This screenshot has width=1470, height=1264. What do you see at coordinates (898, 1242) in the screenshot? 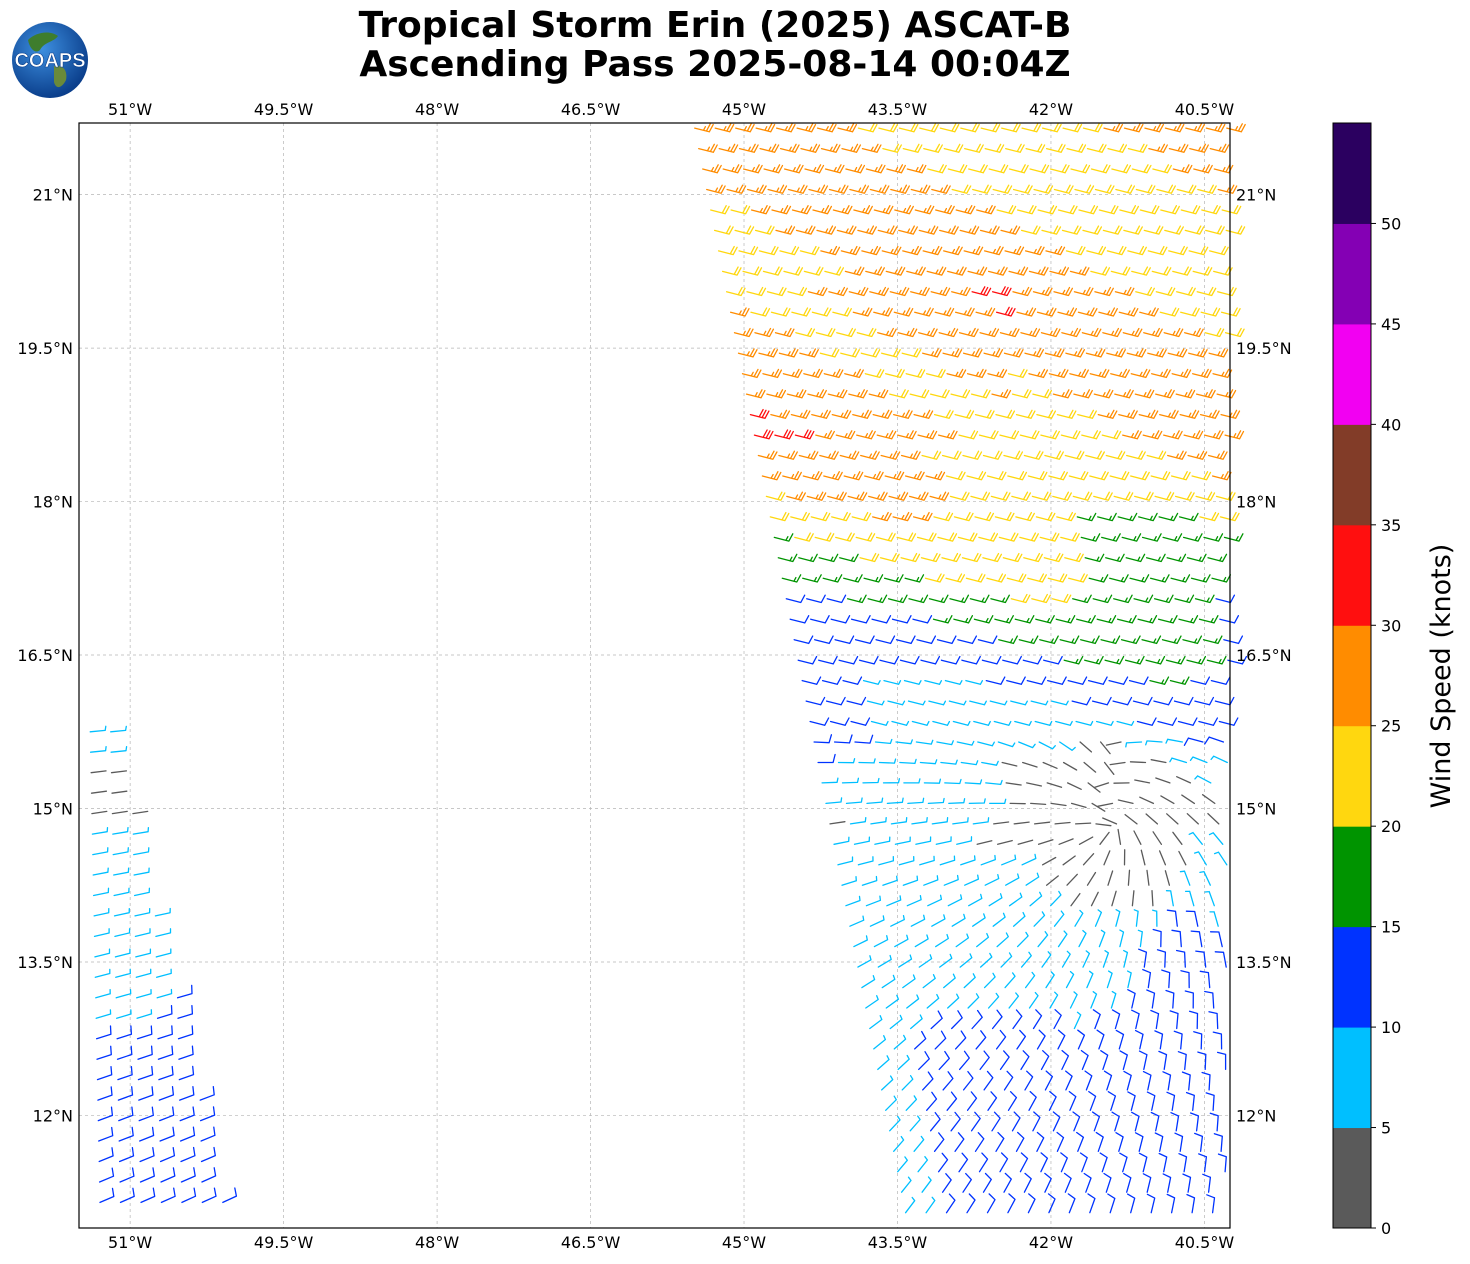
I see `lon-tick-label: 43.5°W` at bounding box center [898, 1242].